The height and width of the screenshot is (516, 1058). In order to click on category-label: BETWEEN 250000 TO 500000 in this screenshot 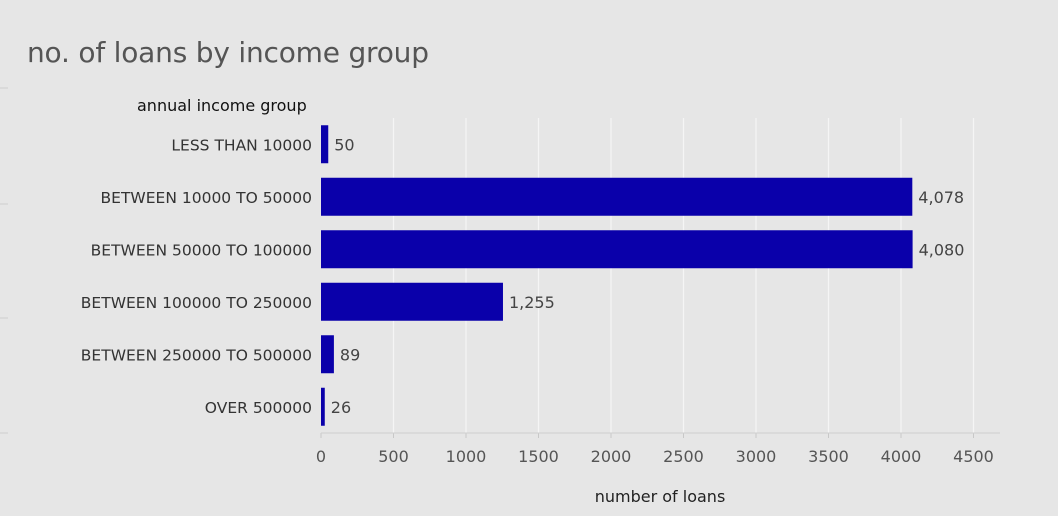, I will do `click(196, 355)`.